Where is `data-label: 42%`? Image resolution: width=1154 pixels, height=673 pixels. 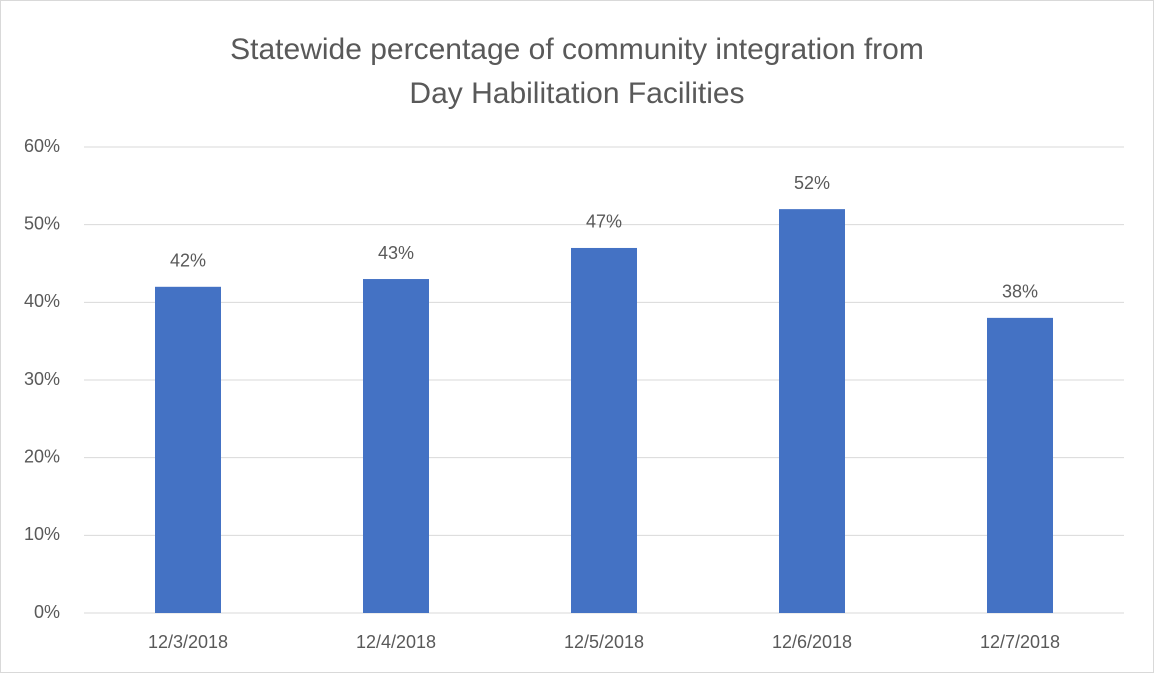 data-label: 42% is located at coordinates (188, 261).